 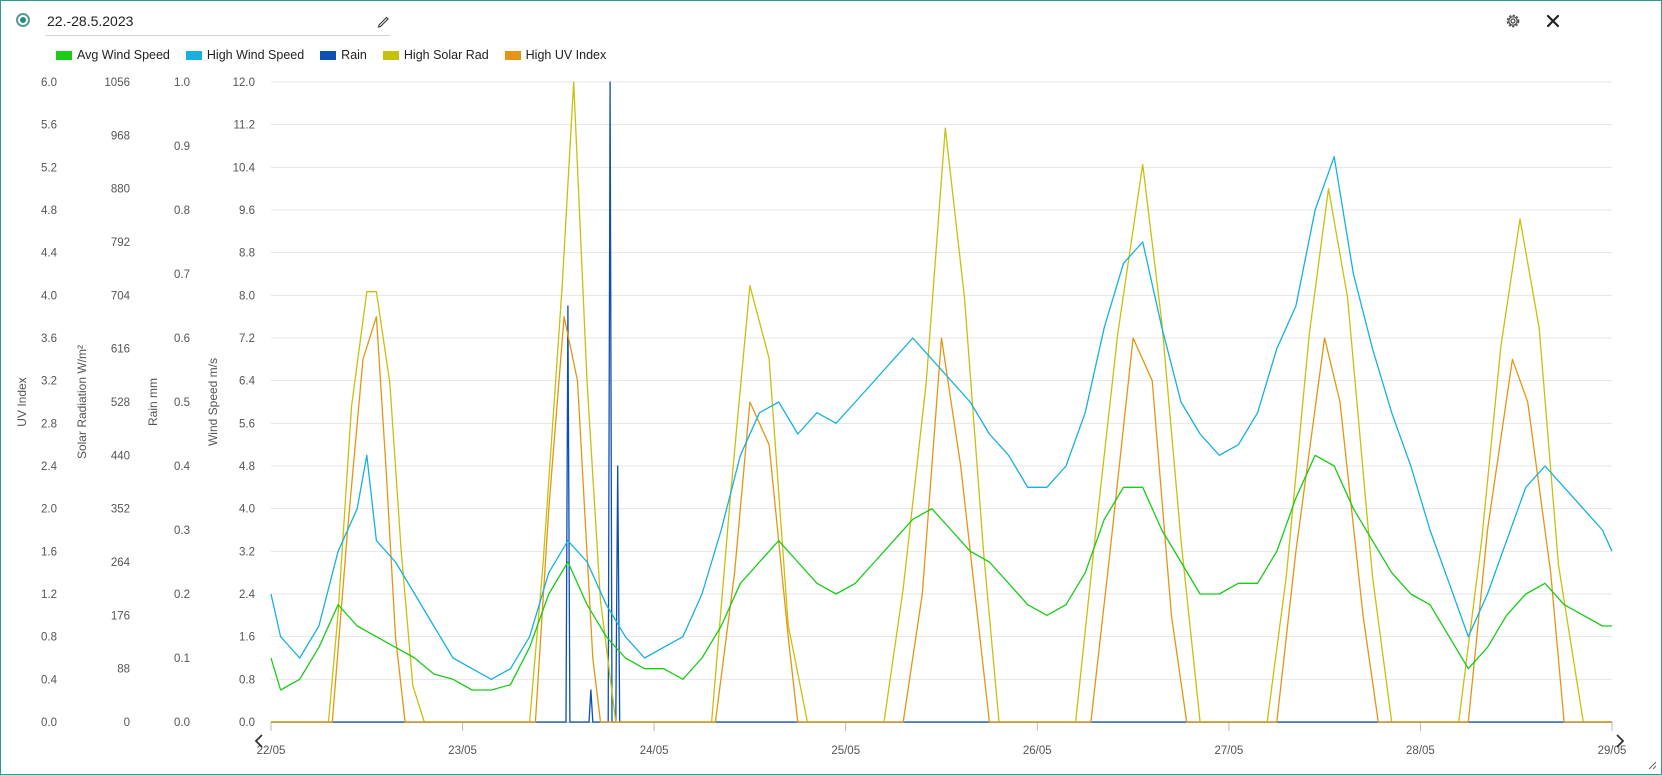 I want to click on legend-label: Rain, so click(x=354, y=55).